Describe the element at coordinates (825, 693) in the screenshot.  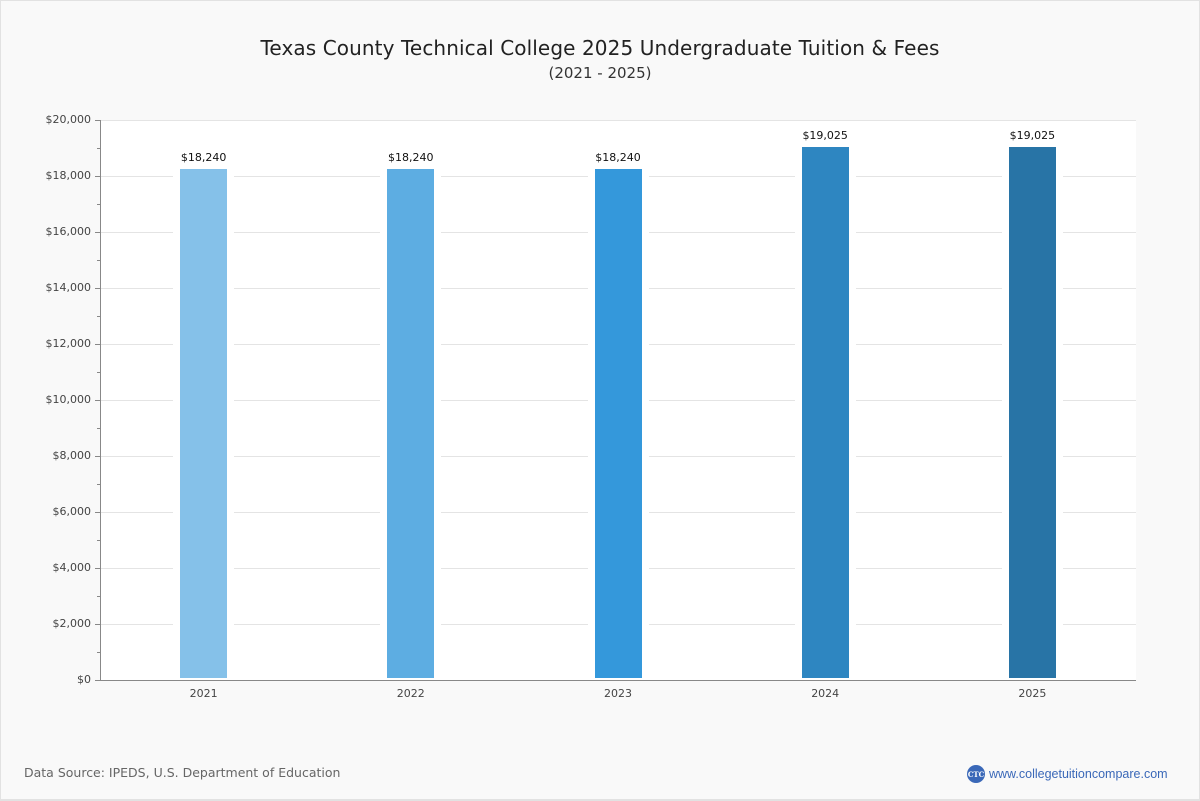
I see `x-tick-label: 2024` at that location.